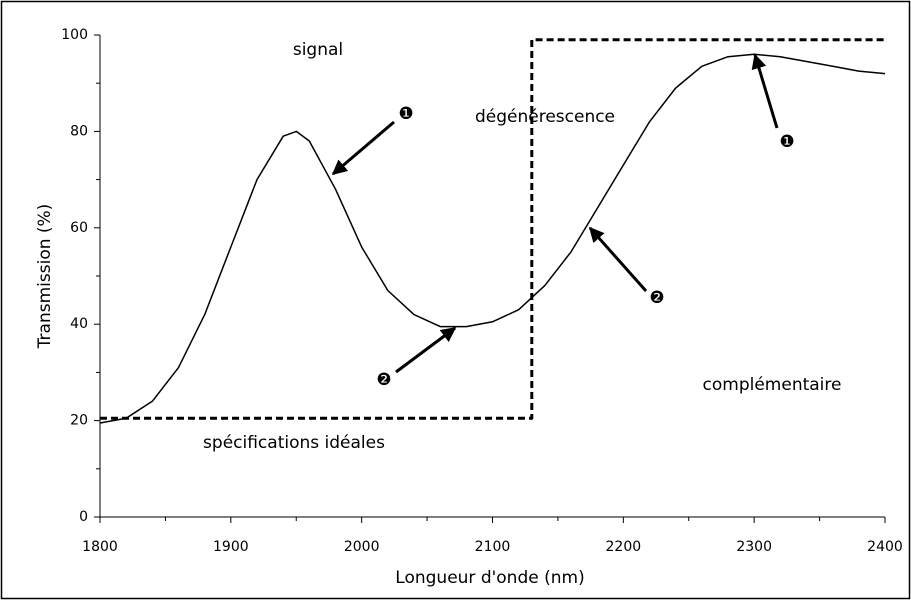  What do you see at coordinates (493, 547) in the screenshot?
I see `x-tick-label: 2100` at bounding box center [493, 547].